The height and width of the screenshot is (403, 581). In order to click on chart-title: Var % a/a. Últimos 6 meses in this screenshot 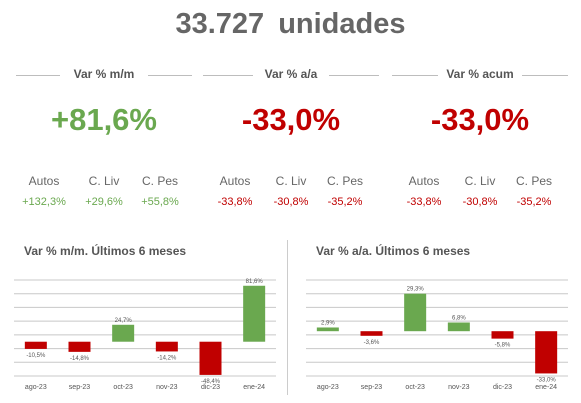, I will do `click(393, 251)`.